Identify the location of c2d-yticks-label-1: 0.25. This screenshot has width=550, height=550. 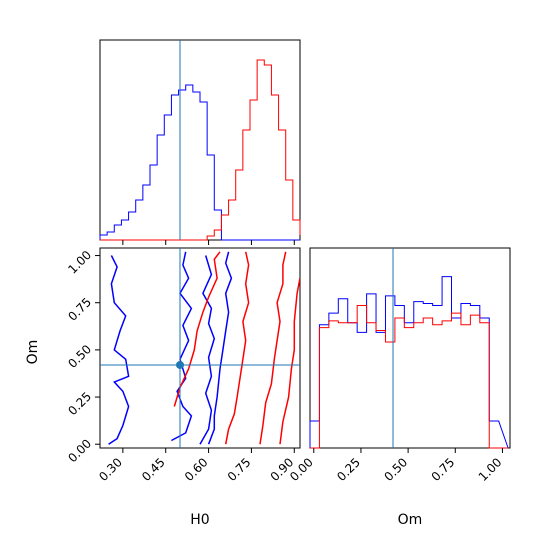
(79, 403).